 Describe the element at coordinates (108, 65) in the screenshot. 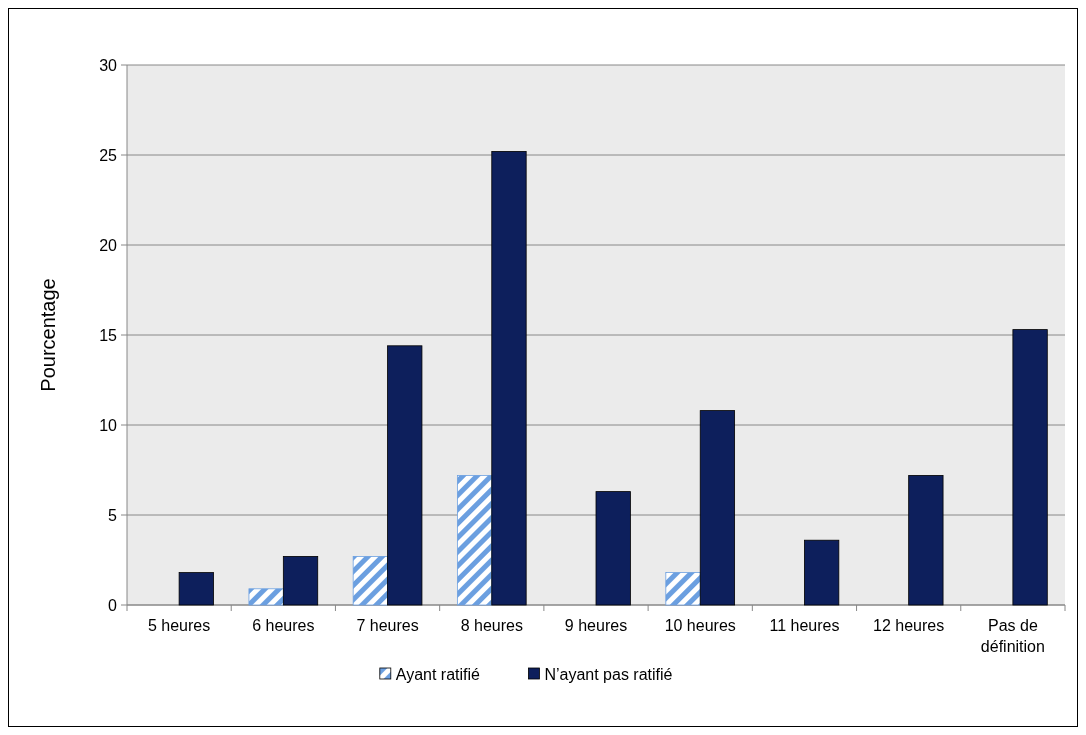

I see `y-tick-label: 30` at that location.